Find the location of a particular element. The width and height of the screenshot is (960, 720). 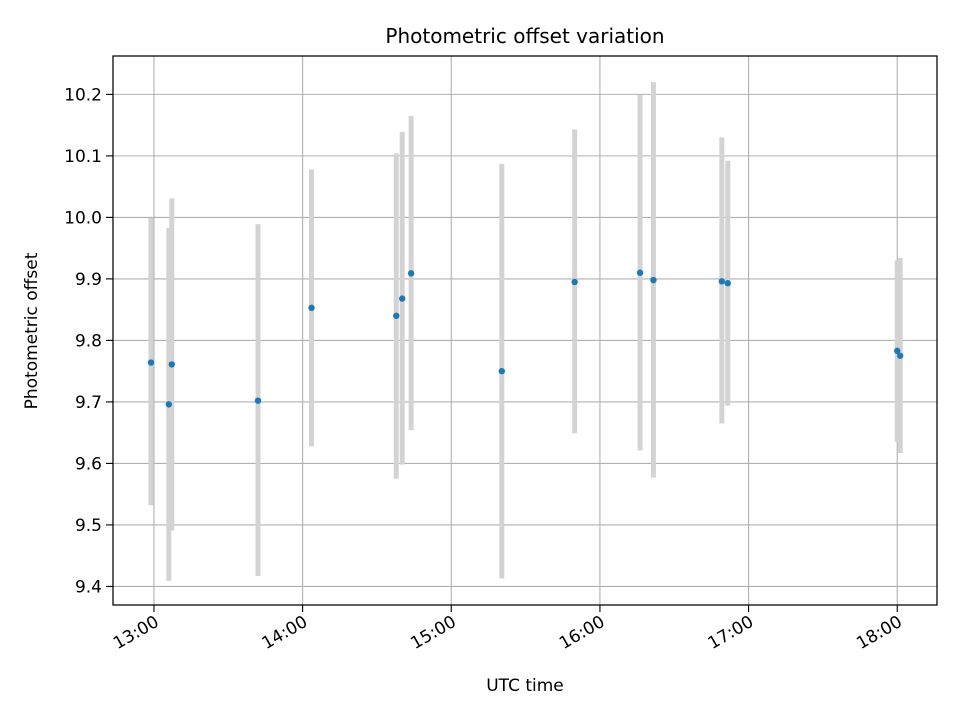

y-axis-ticks: 9.4 9.5 9.6 9.7 9.8 9.9 10.0 10.1 10.2 is located at coordinates (88, 341).